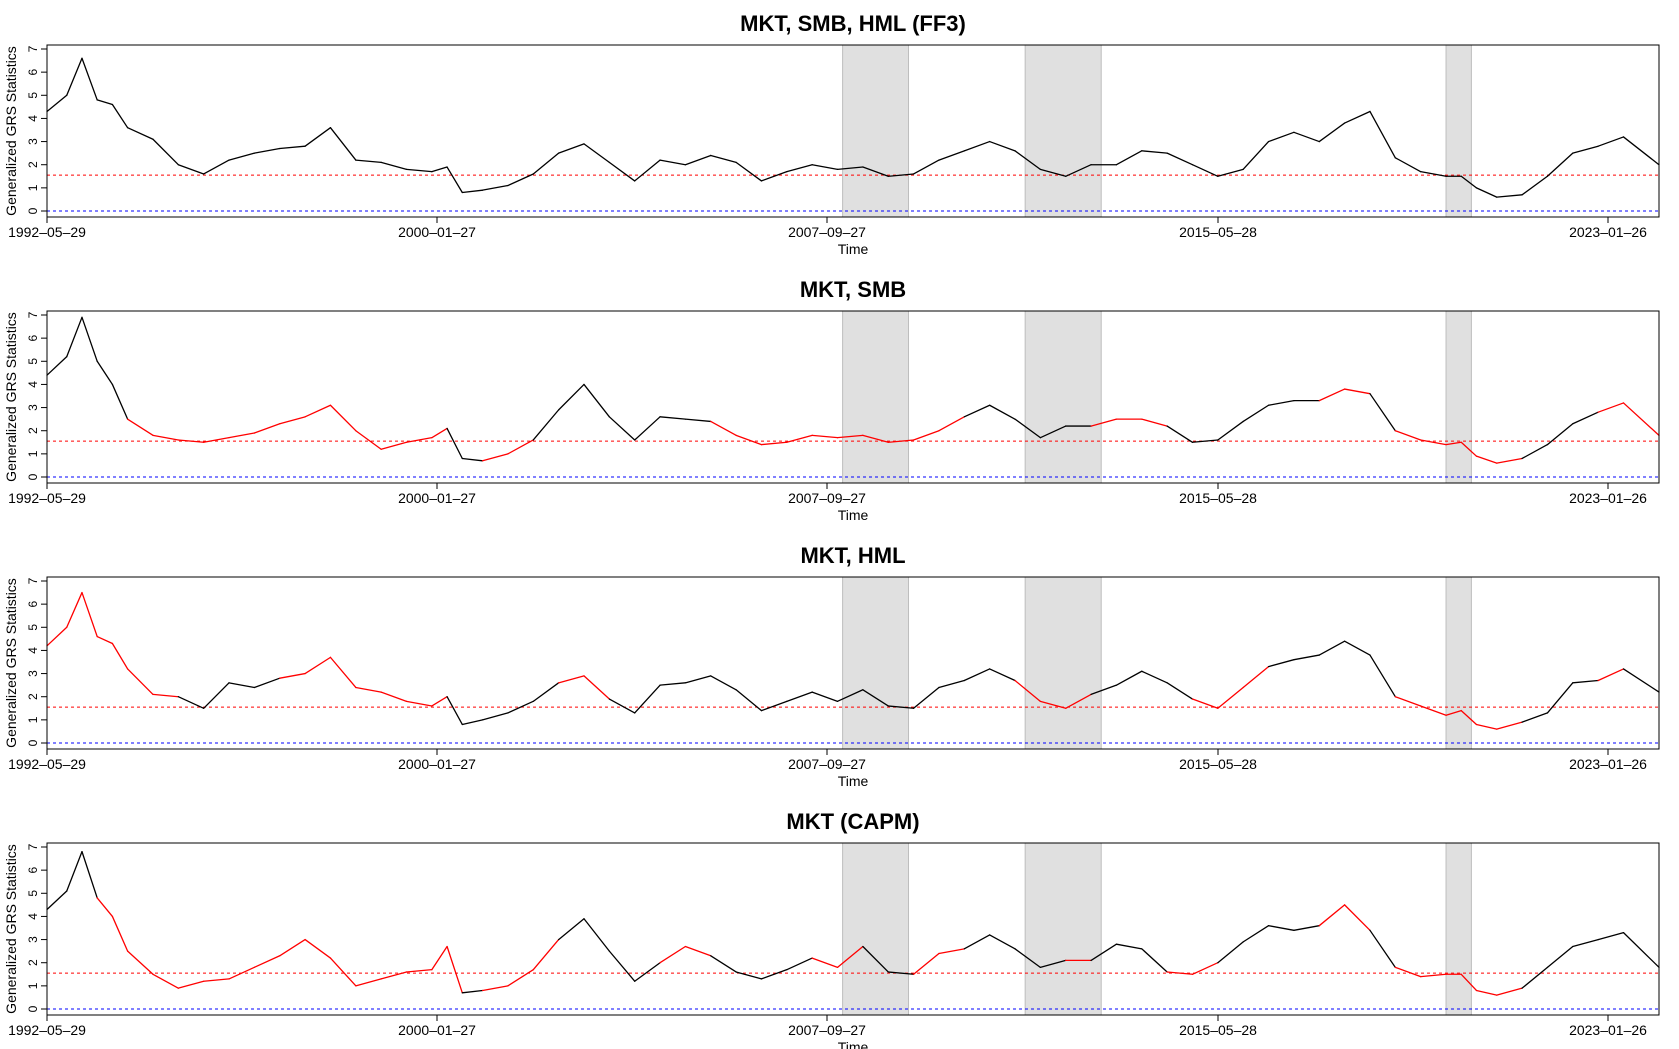  Describe the element at coordinates (33, 696) in the screenshot. I see `y-tick-label: 2` at that location.